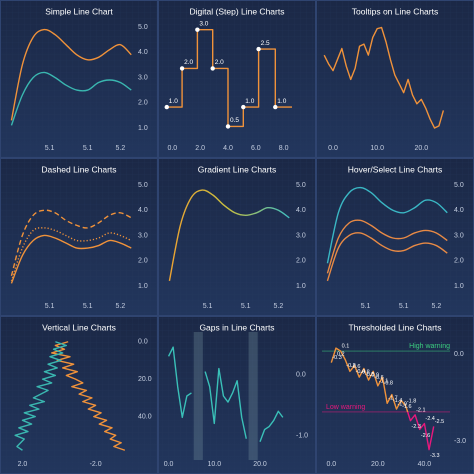 Image resolution: width=474 pixels, height=474 pixels. Describe the element at coordinates (265, 43) in the screenshot. I see `data-label: 2.5` at that location.